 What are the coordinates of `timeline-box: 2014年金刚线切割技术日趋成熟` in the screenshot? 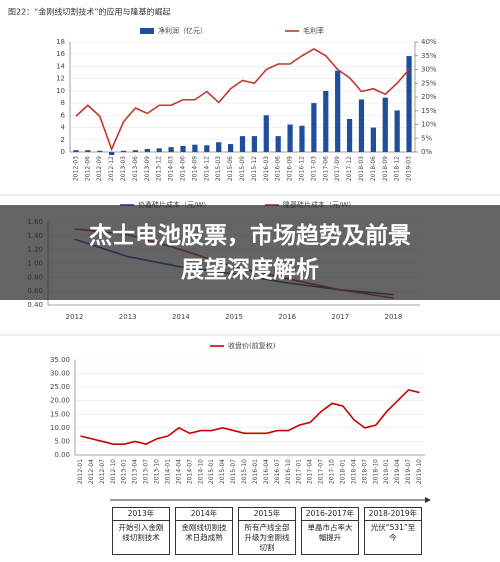 It's located at (204, 531).